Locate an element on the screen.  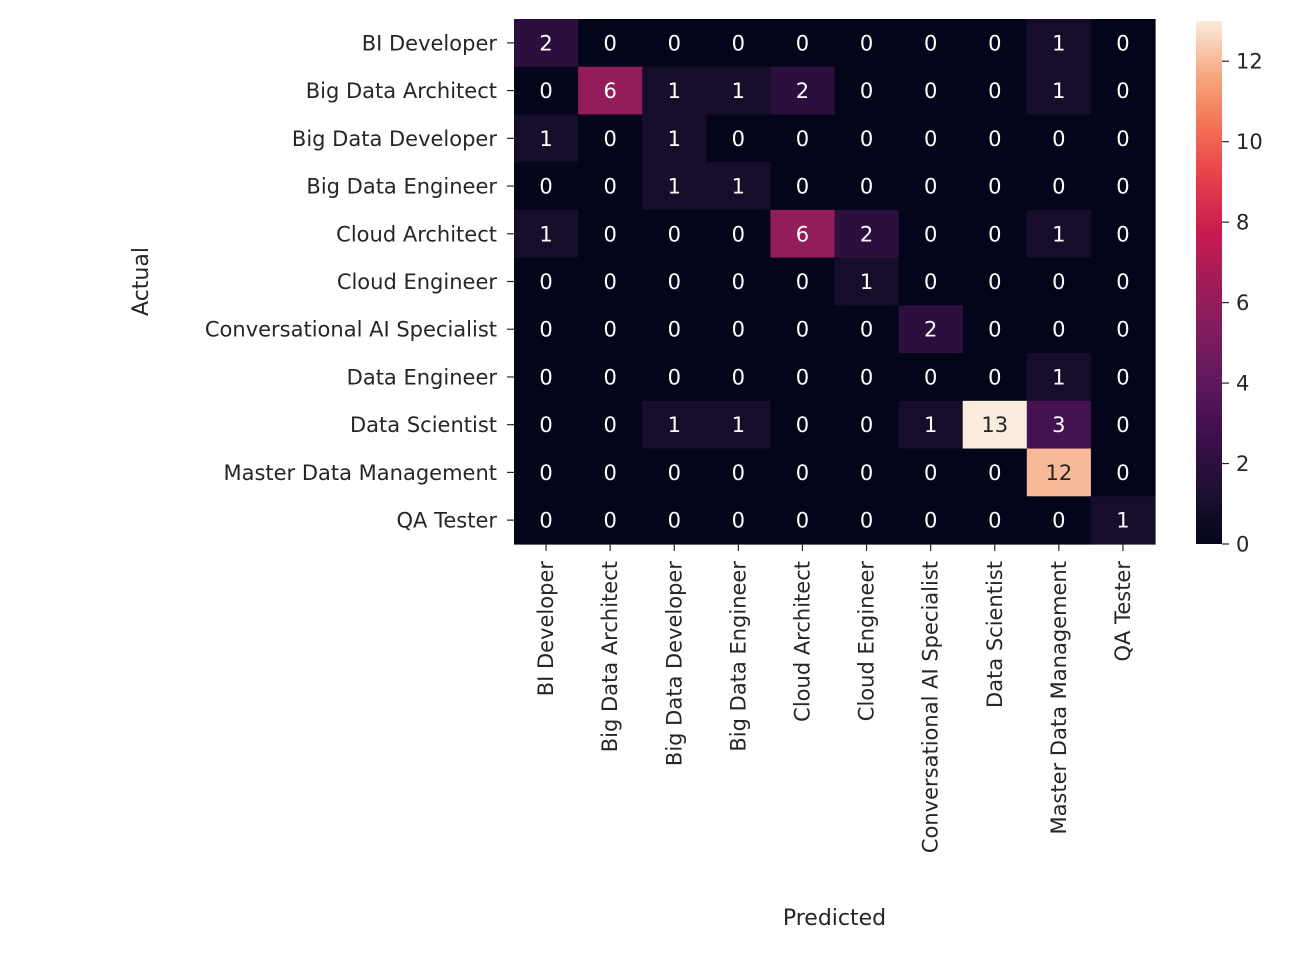
colorbar-tick-label: 4 is located at coordinates (1242, 384).